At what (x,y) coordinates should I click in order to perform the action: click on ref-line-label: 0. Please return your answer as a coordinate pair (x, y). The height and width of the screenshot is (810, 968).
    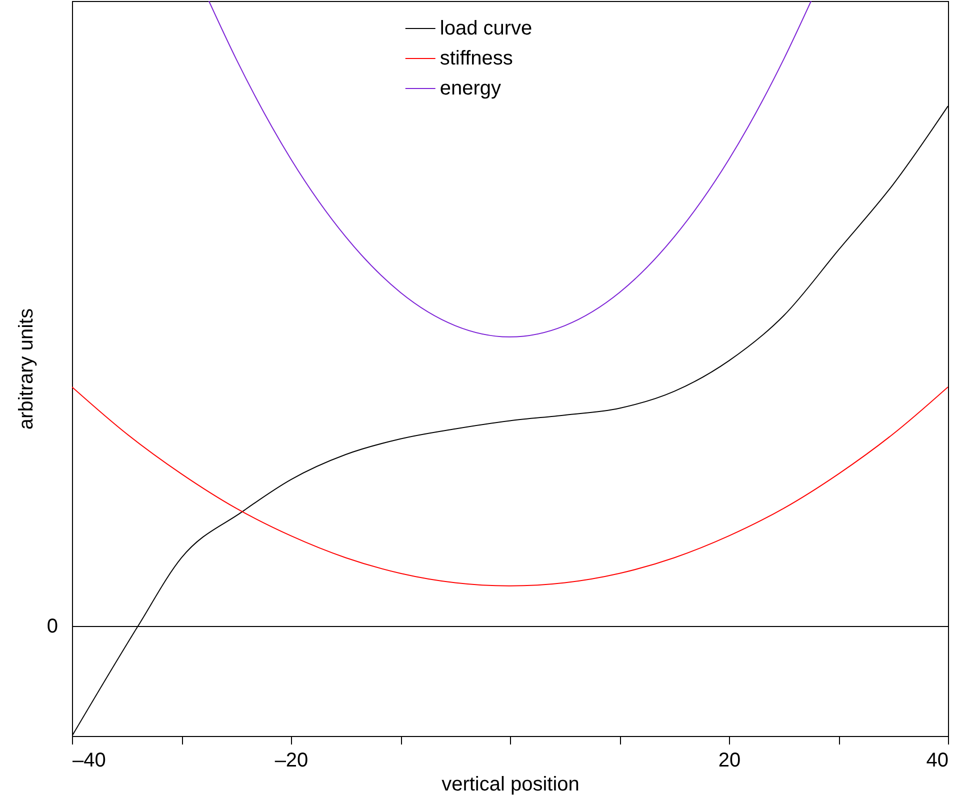
    Looking at the image, I should click on (52, 627).